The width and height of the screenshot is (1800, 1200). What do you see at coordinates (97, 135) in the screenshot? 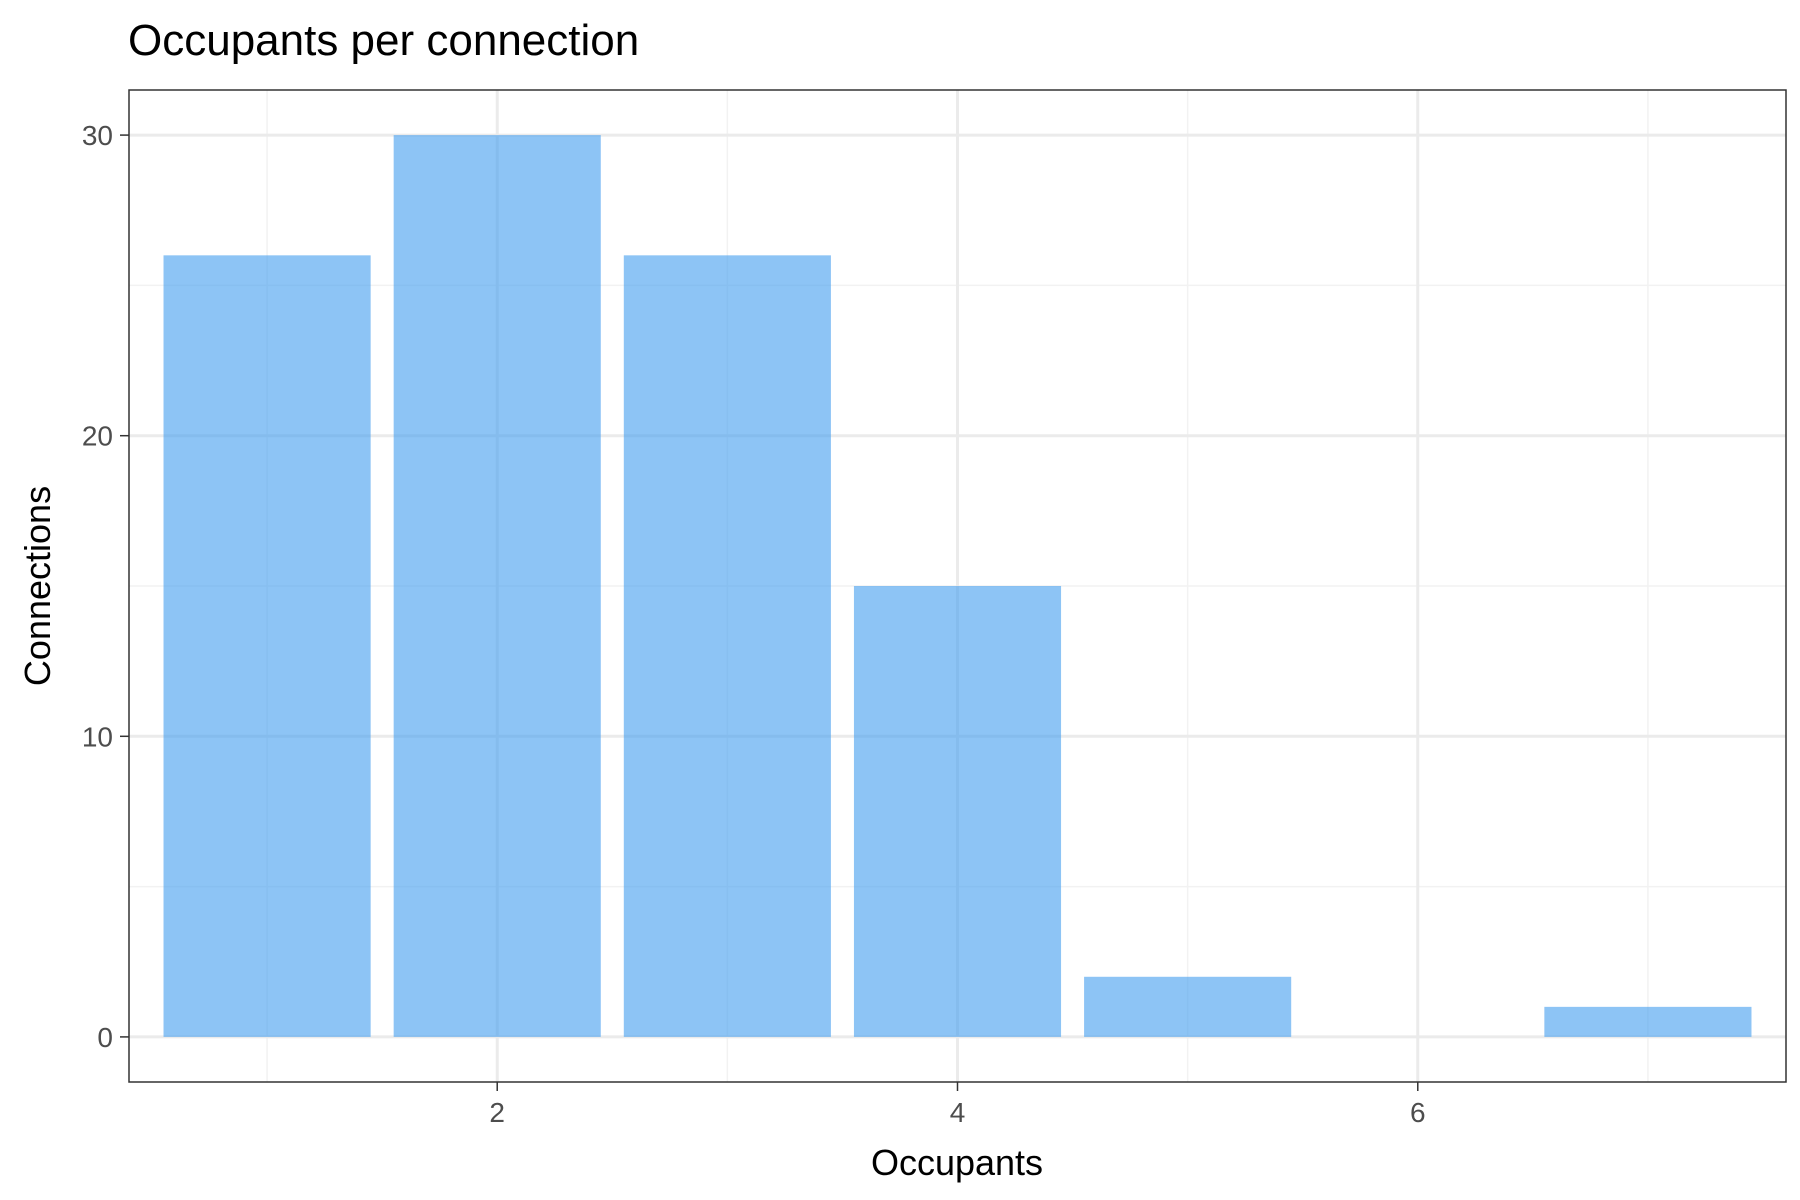
I see `y-tick-label: 30` at bounding box center [97, 135].